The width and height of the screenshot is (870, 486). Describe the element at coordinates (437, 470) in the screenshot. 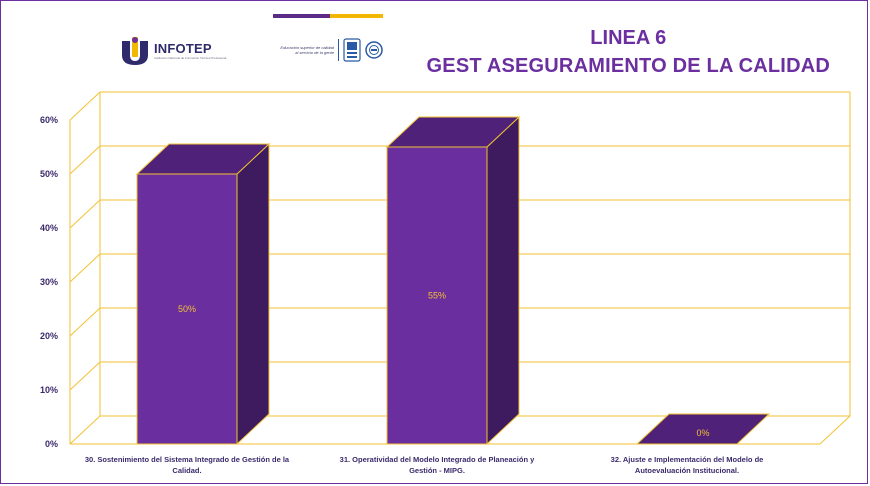

I see `category-label-2: Gestión - MIPG.` at that location.